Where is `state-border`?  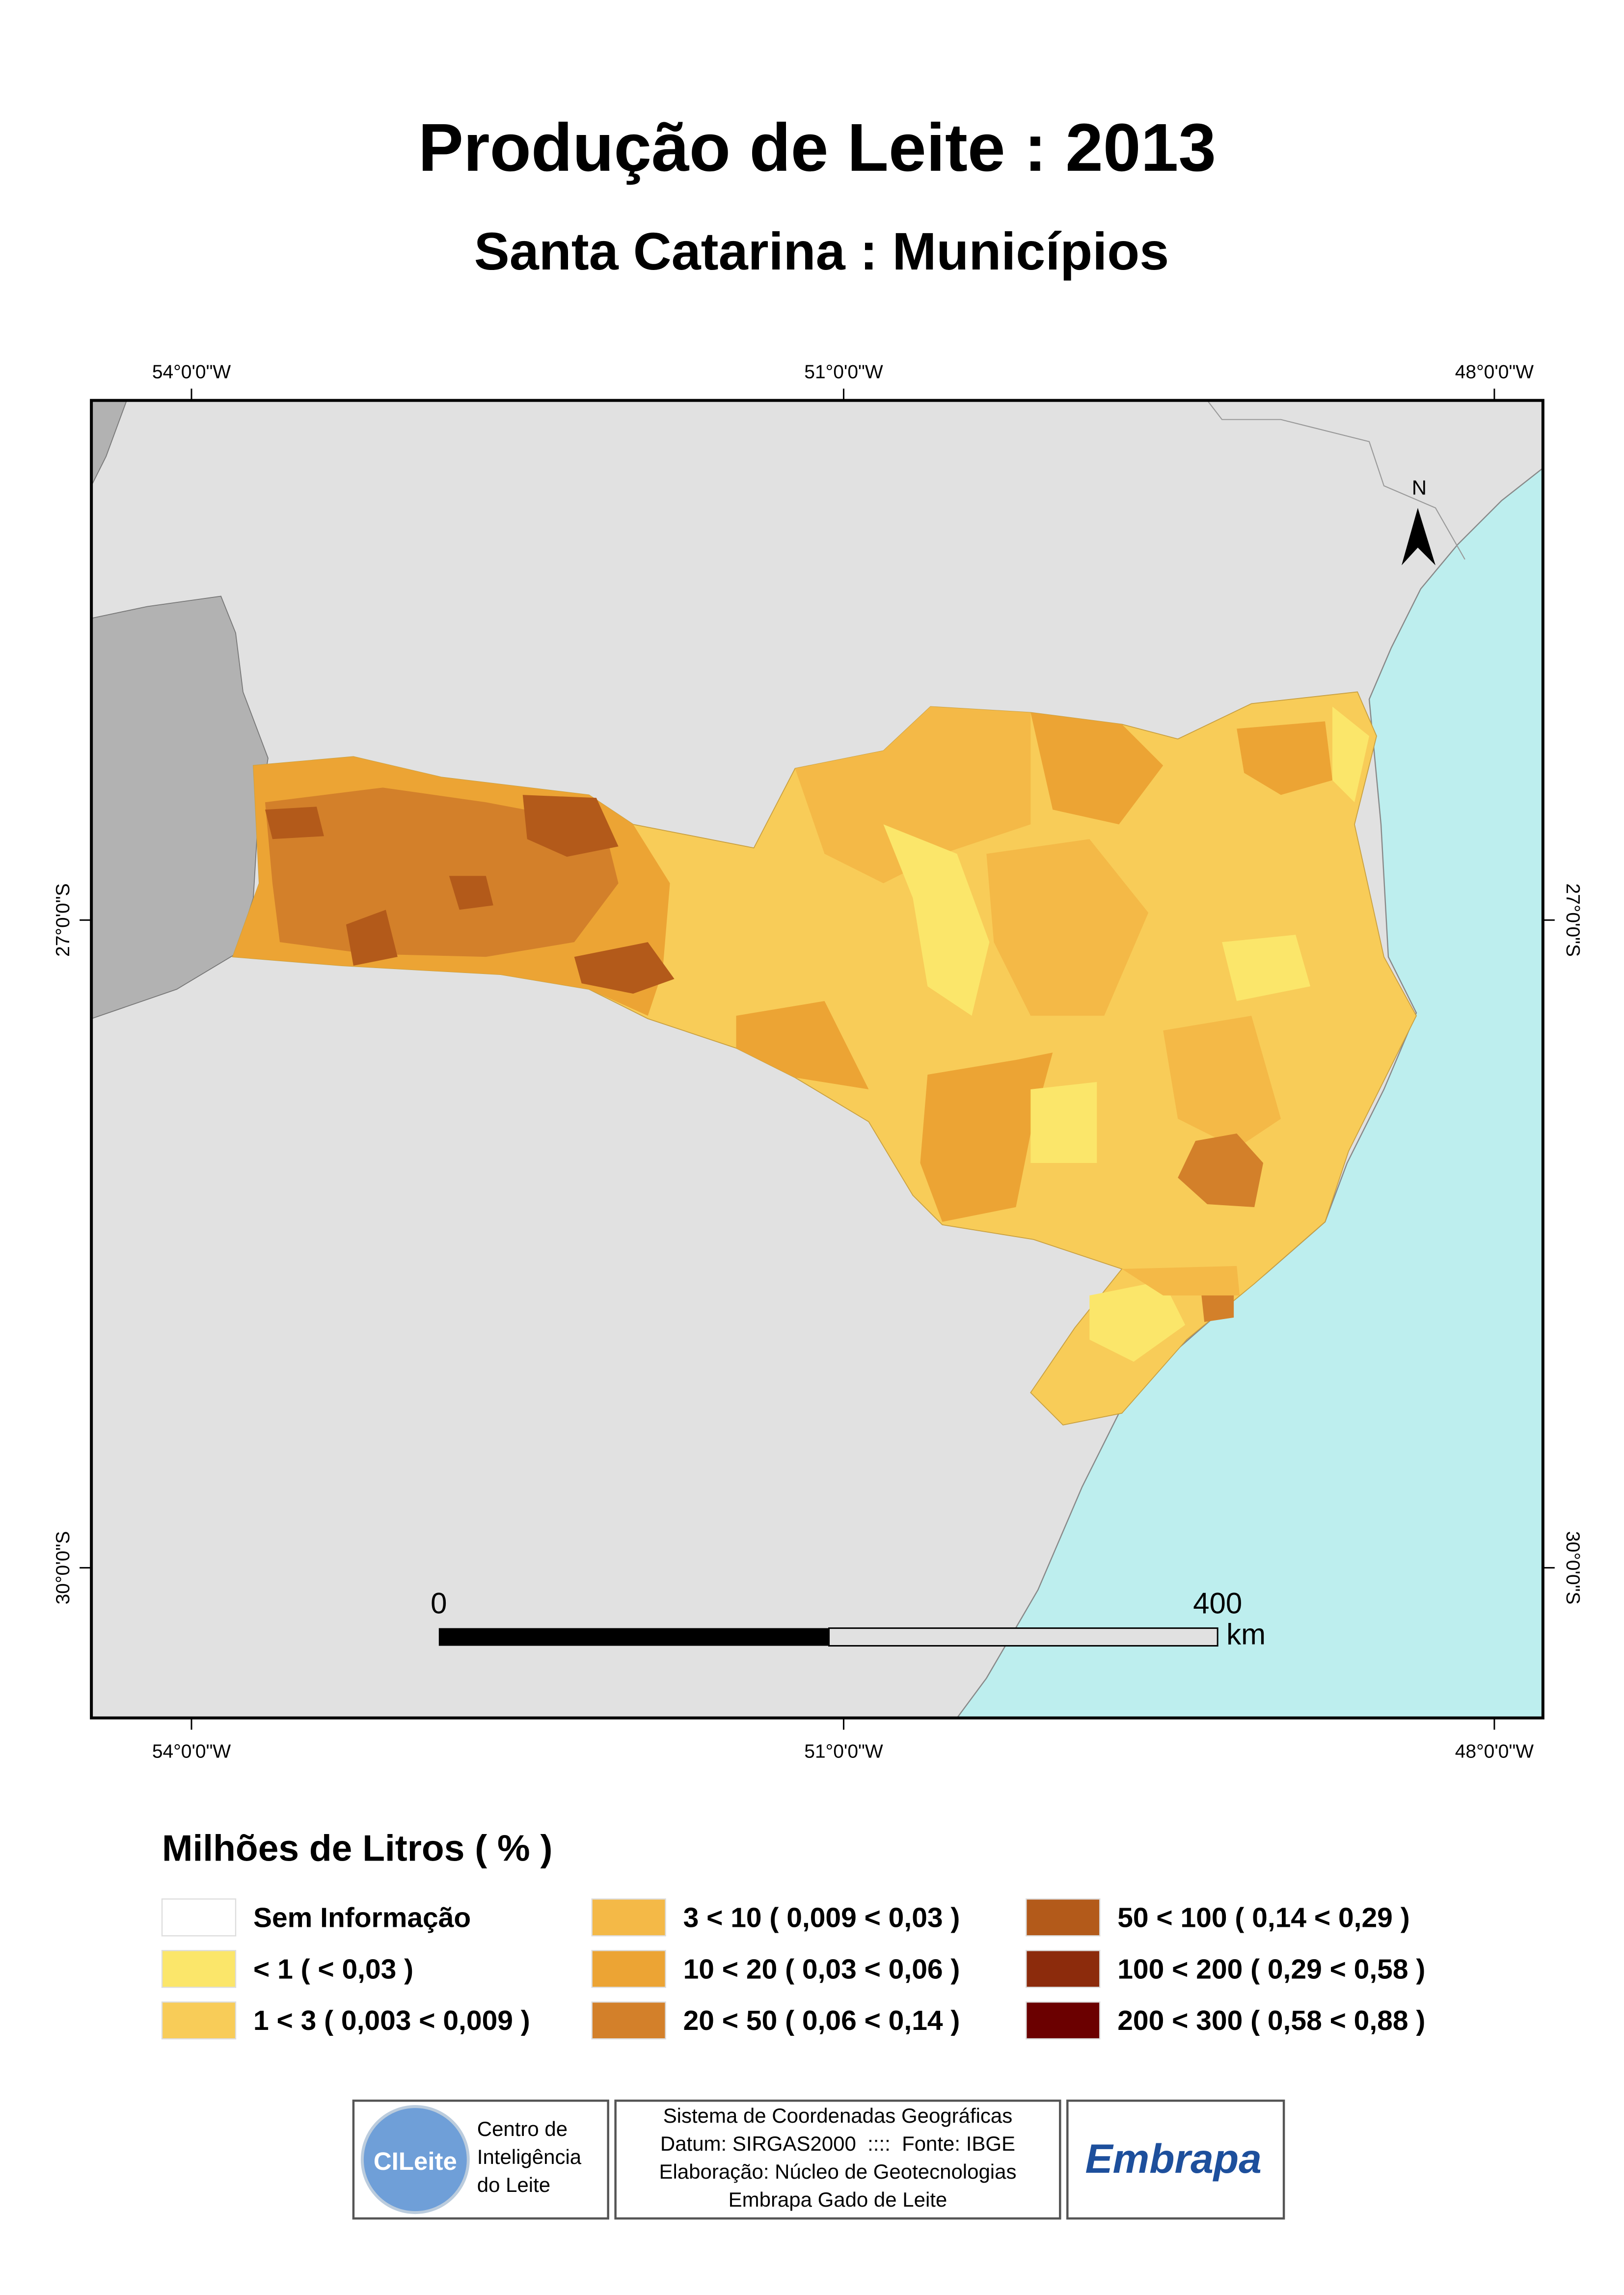 state-border is located at coordinates (1336, 480).